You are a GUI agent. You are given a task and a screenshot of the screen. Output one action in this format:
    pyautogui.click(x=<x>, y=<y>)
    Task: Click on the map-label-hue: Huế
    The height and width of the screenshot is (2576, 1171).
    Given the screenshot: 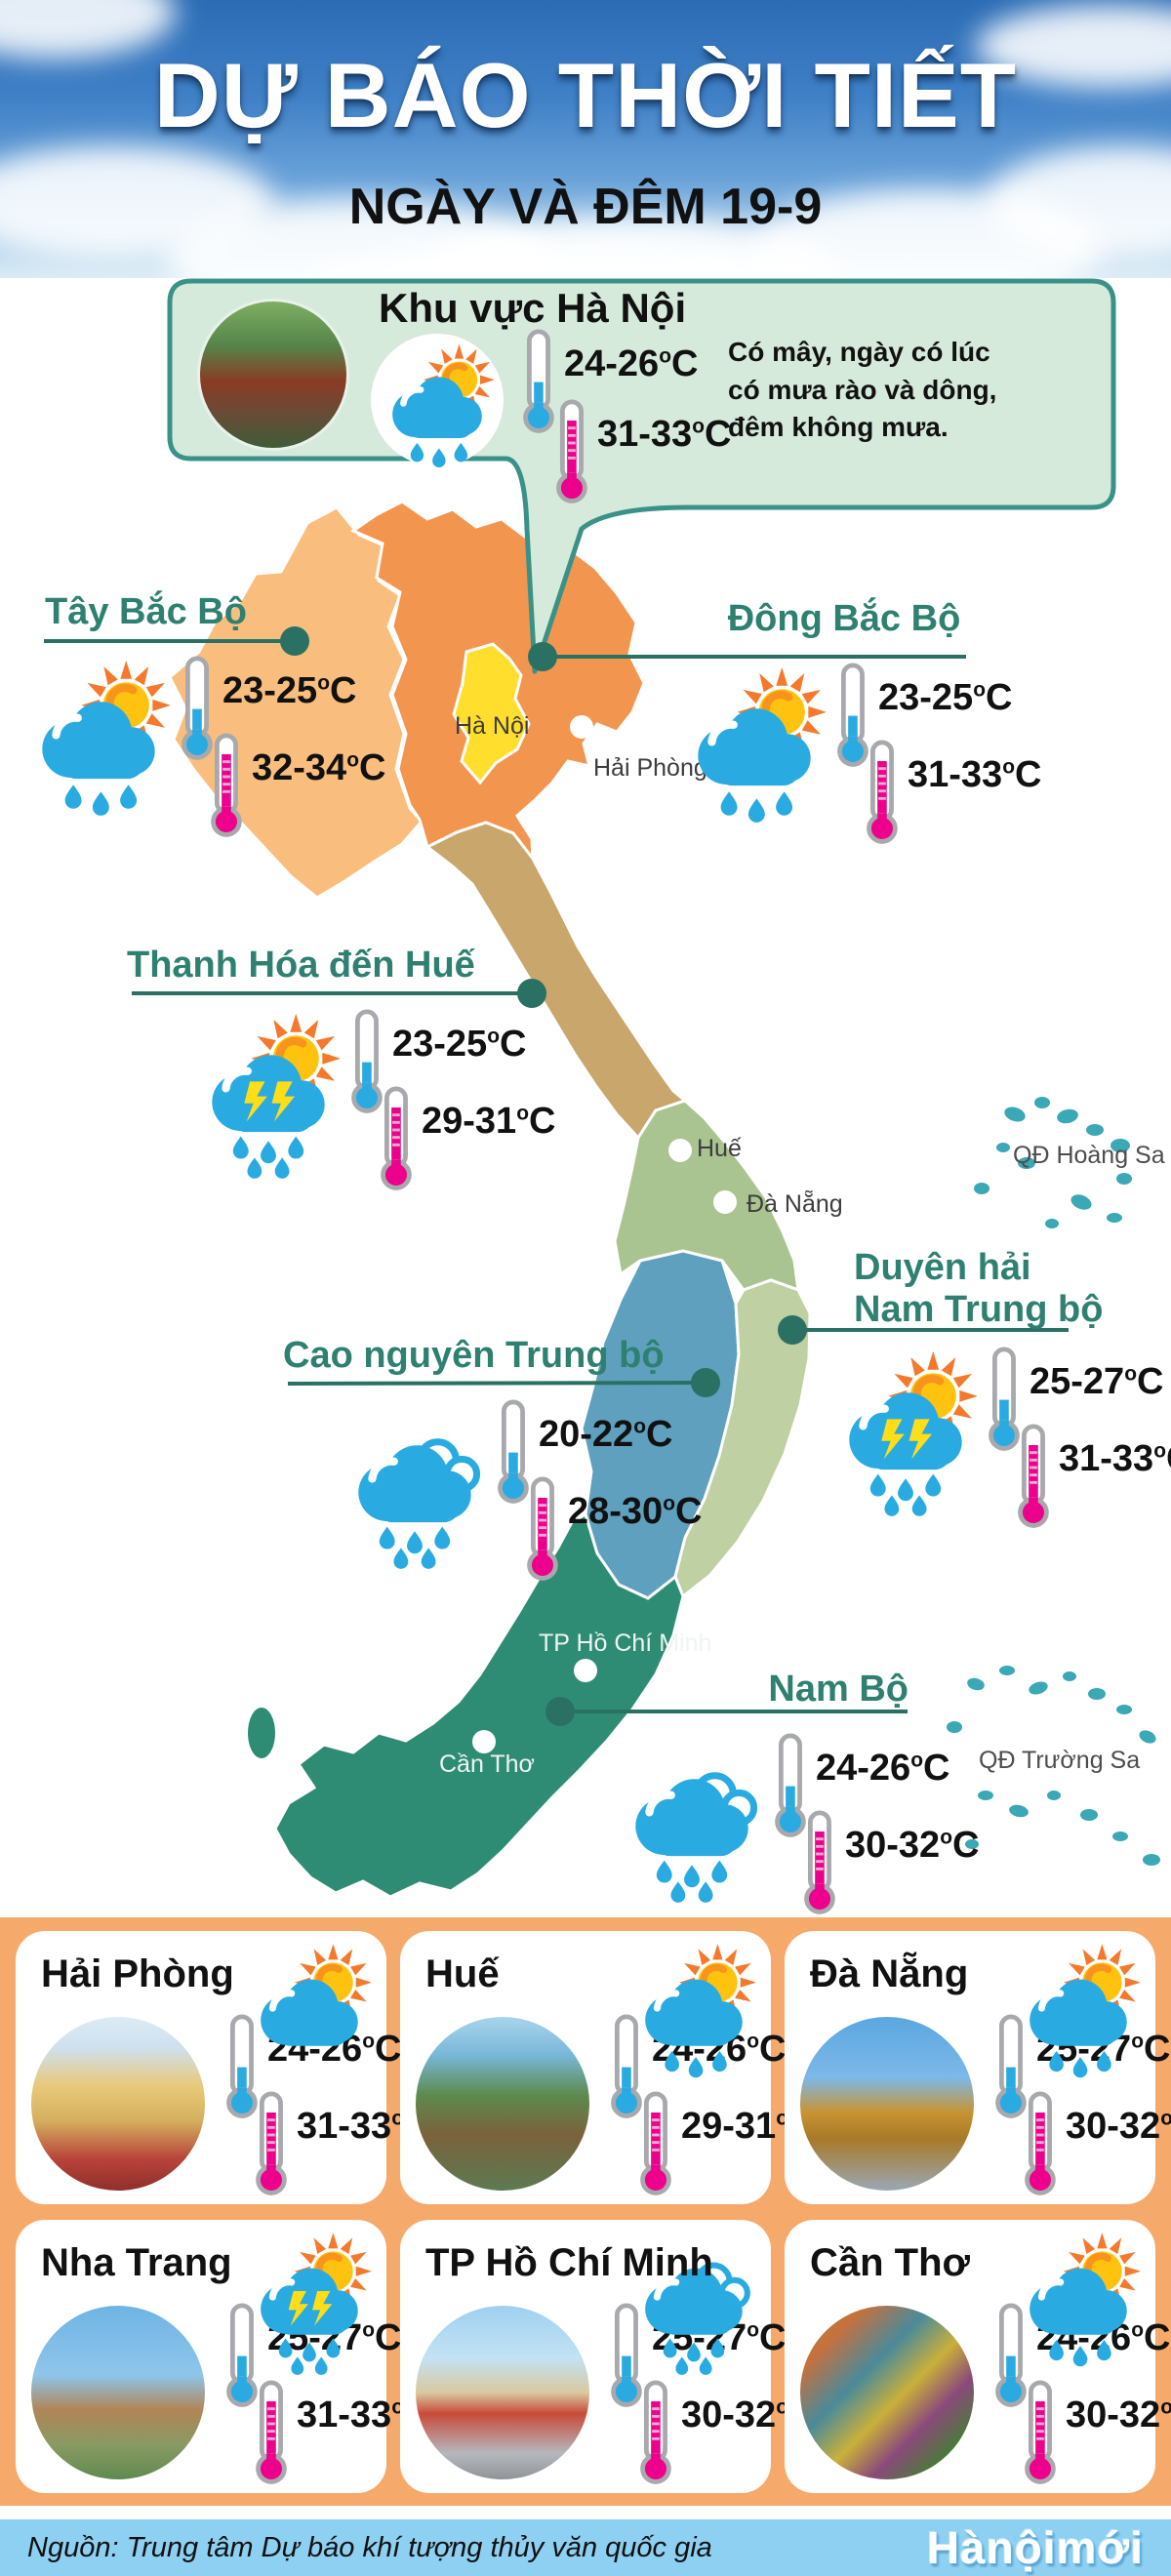 What is the action you would take?
    pyautogui.click(x=719, y=1148)
    